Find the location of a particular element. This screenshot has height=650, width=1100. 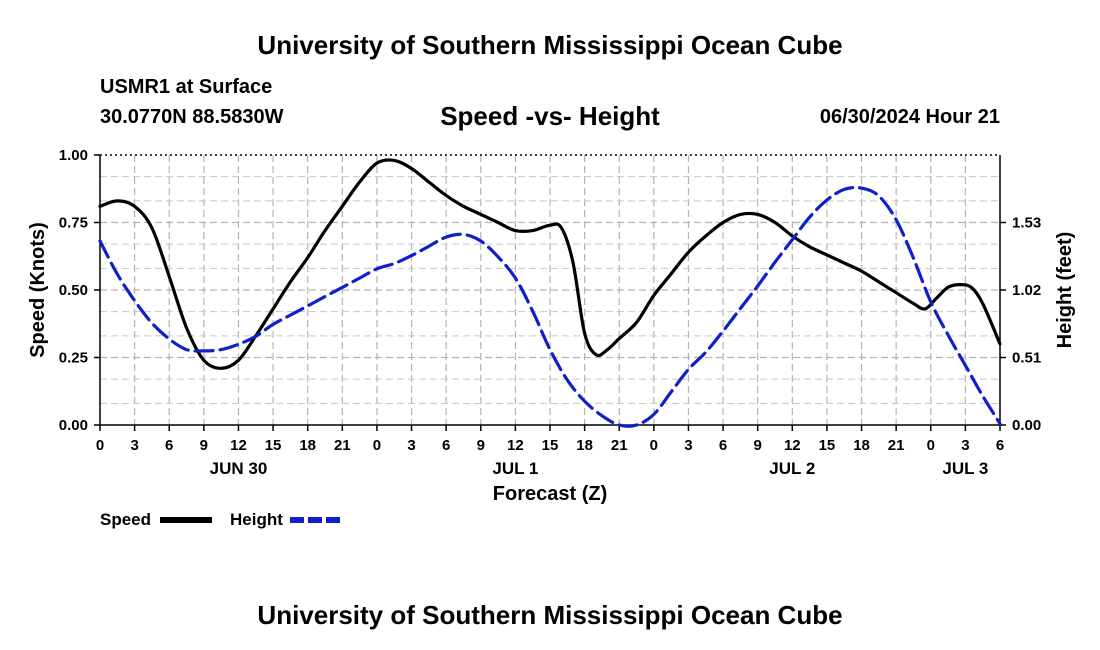

day-label: JUL 3 is located at coordinates (965, 468).